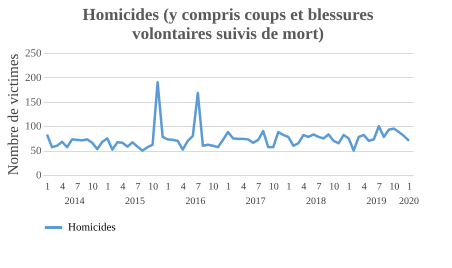 The height and width of the screenshot is (268, 452). What do you see at coordinates (195, 201) in the screenshot?
I see `text: 2016` at bounding box center [195, 201].